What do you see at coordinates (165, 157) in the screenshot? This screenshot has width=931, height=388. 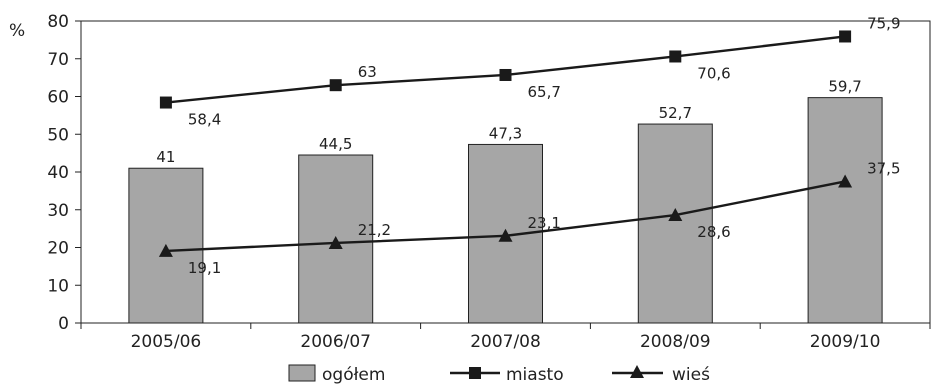 I see `bar-data-label: 41` at bounding box center [165, 157].